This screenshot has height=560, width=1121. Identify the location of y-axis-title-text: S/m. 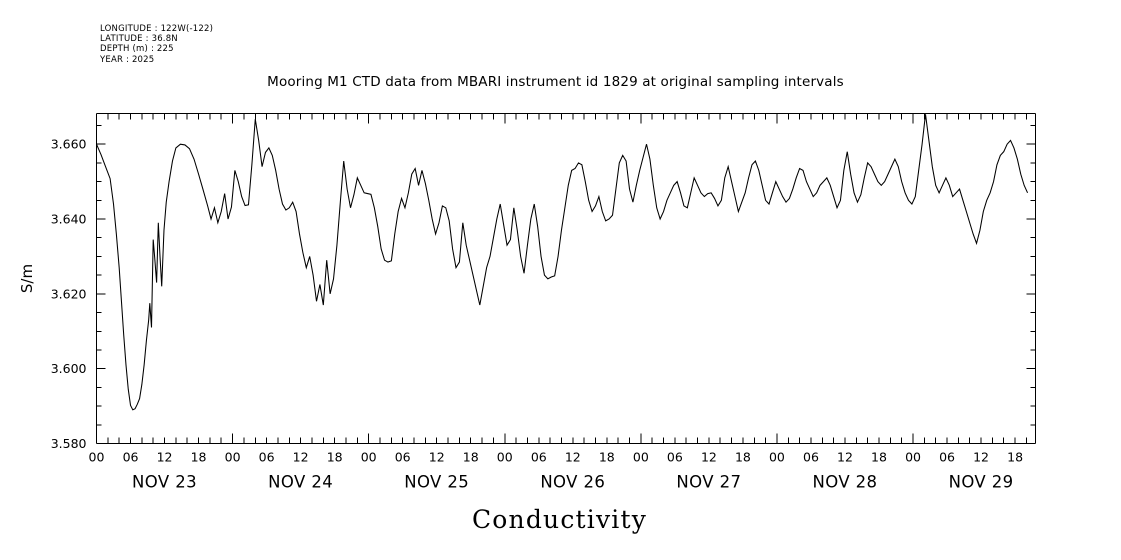
(27, 278).